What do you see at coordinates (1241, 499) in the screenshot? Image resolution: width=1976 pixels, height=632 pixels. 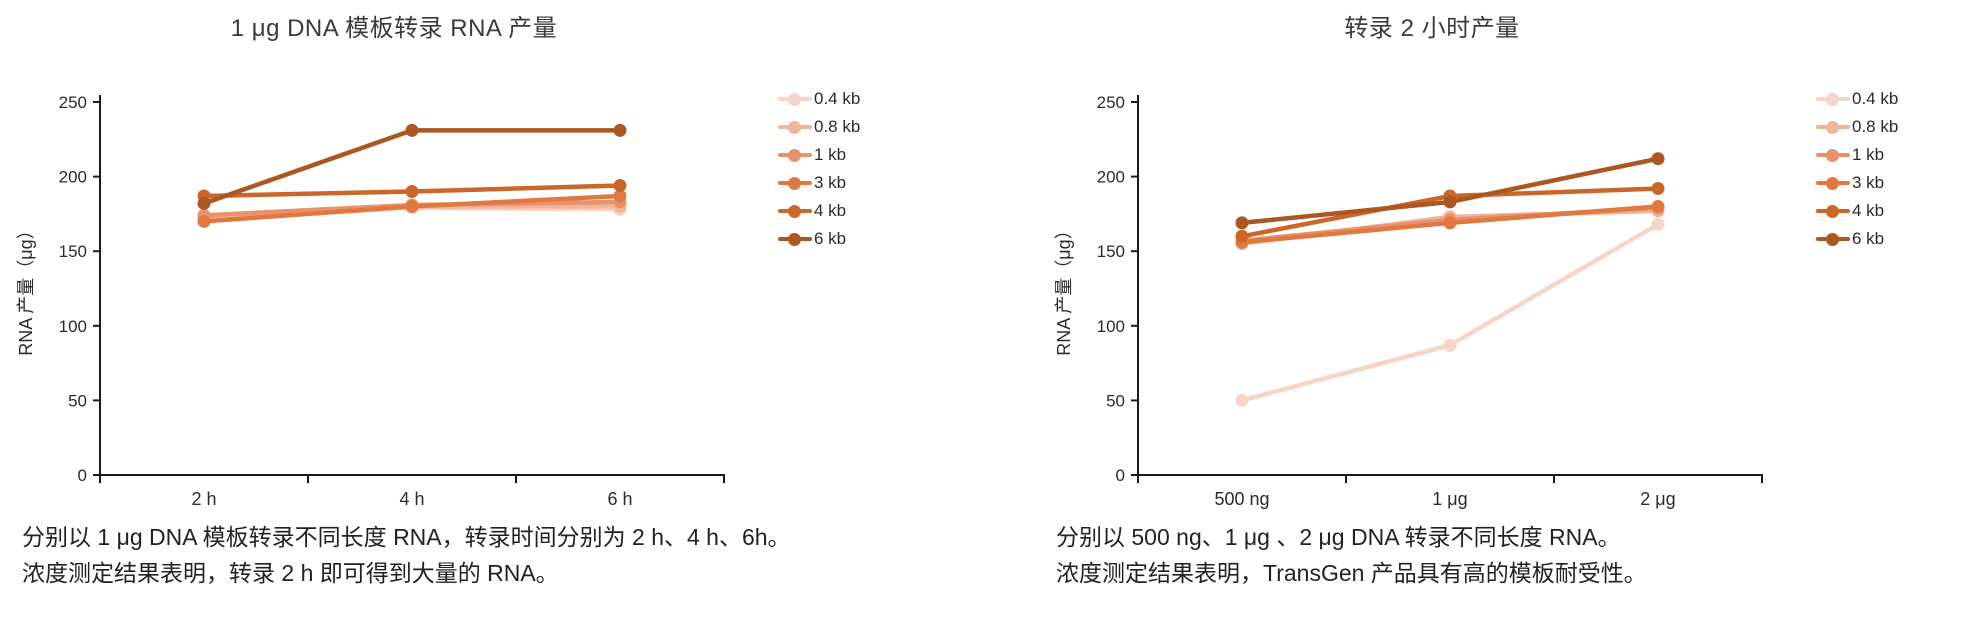 I see `x-axis-tick-label: 500 ng` at bounding box center [1241, 499].